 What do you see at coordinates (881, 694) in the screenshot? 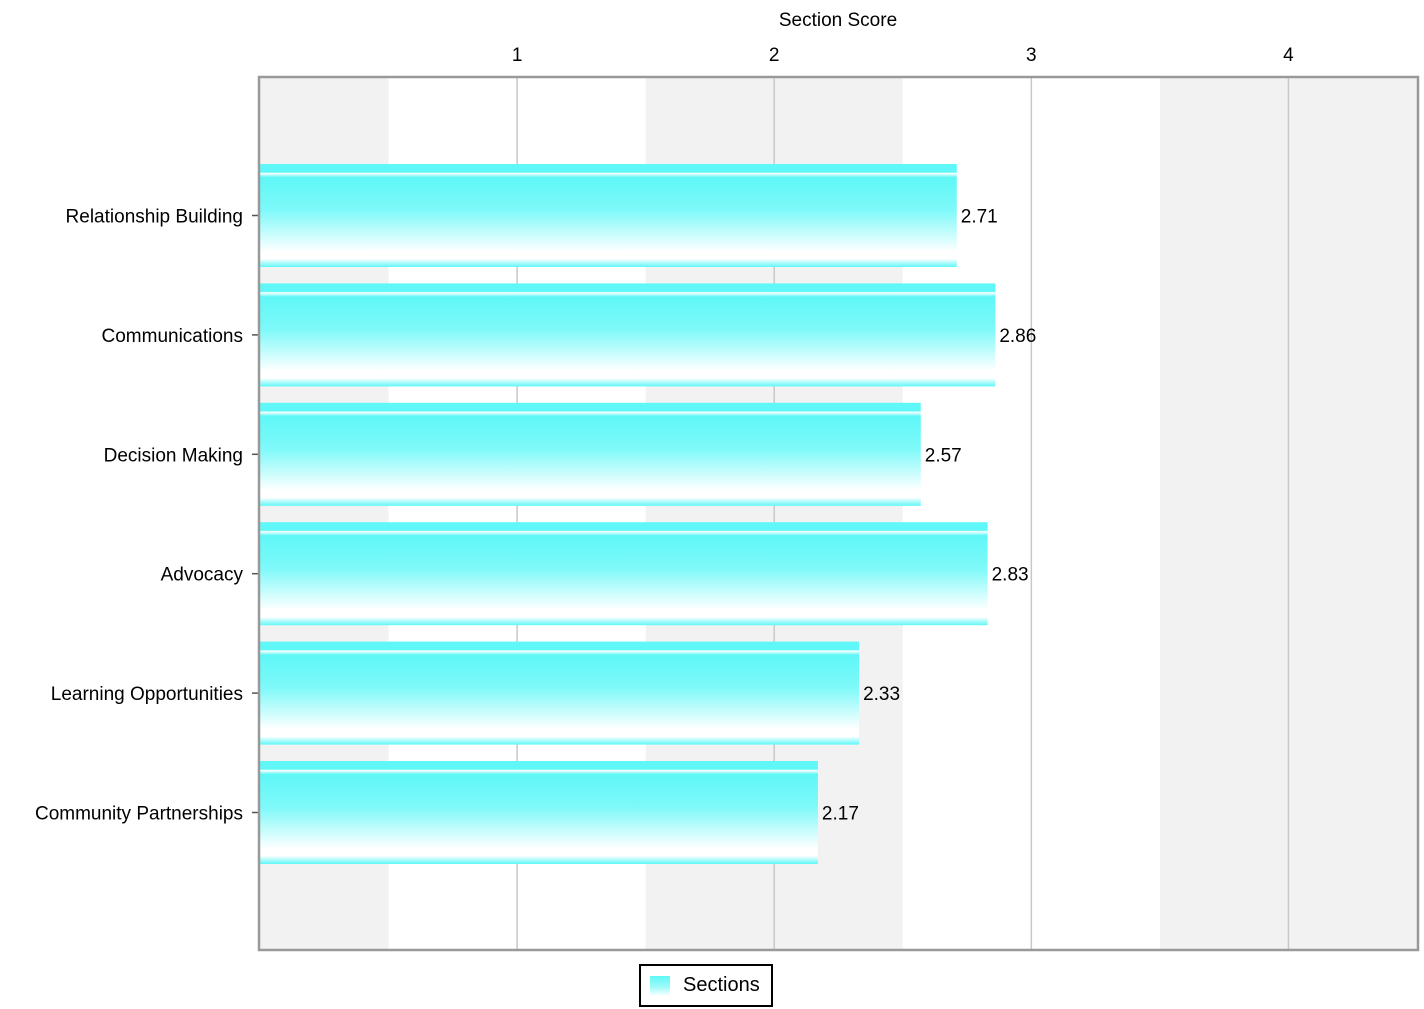
I see `data-label: 2.33` at bounding box center [881, 694].